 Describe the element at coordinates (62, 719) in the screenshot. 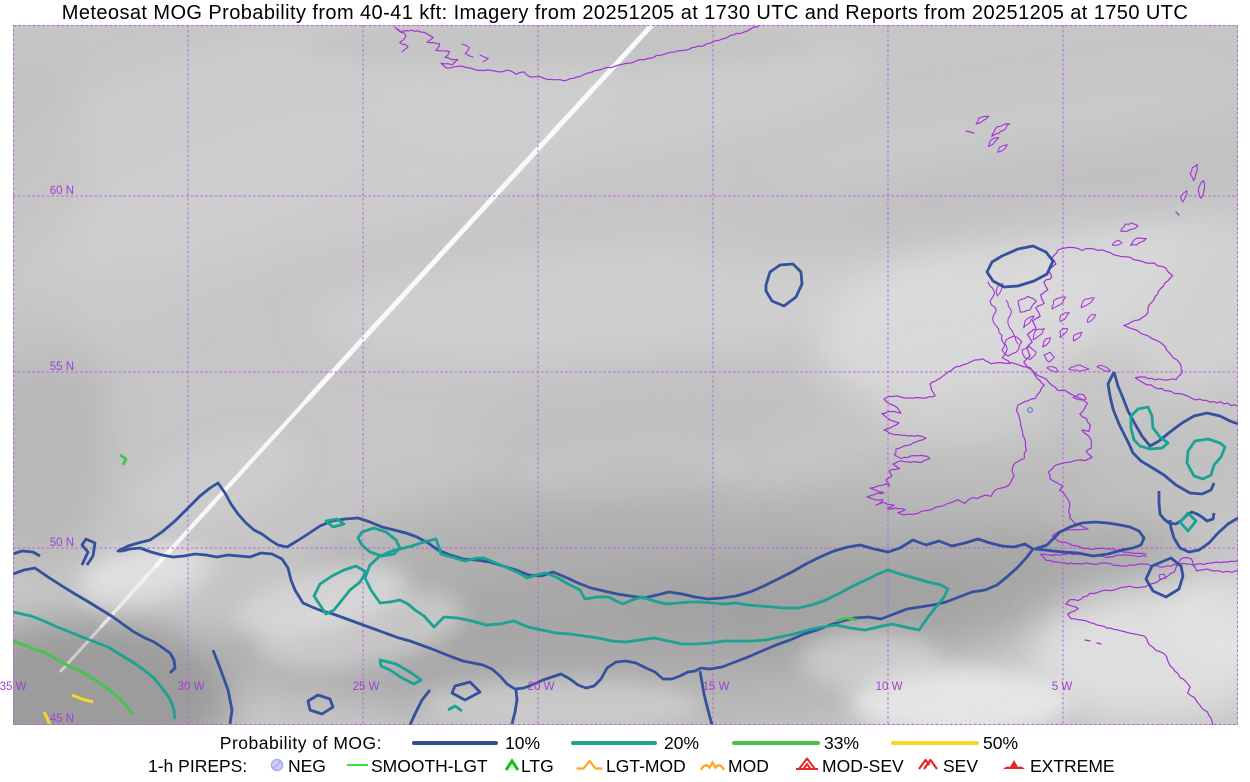

I see `svg-text: 45 N` at that location.